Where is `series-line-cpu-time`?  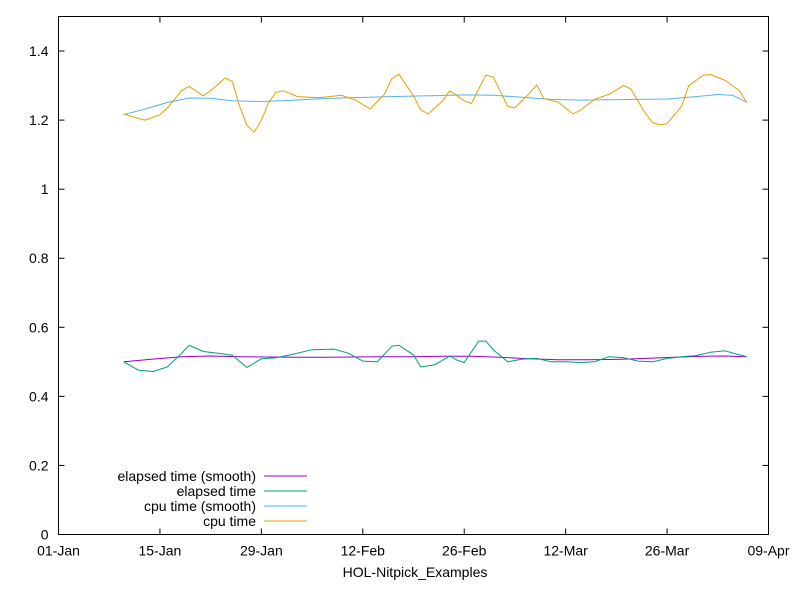
series-line-cpu-time is located at coordinates (435, 103).